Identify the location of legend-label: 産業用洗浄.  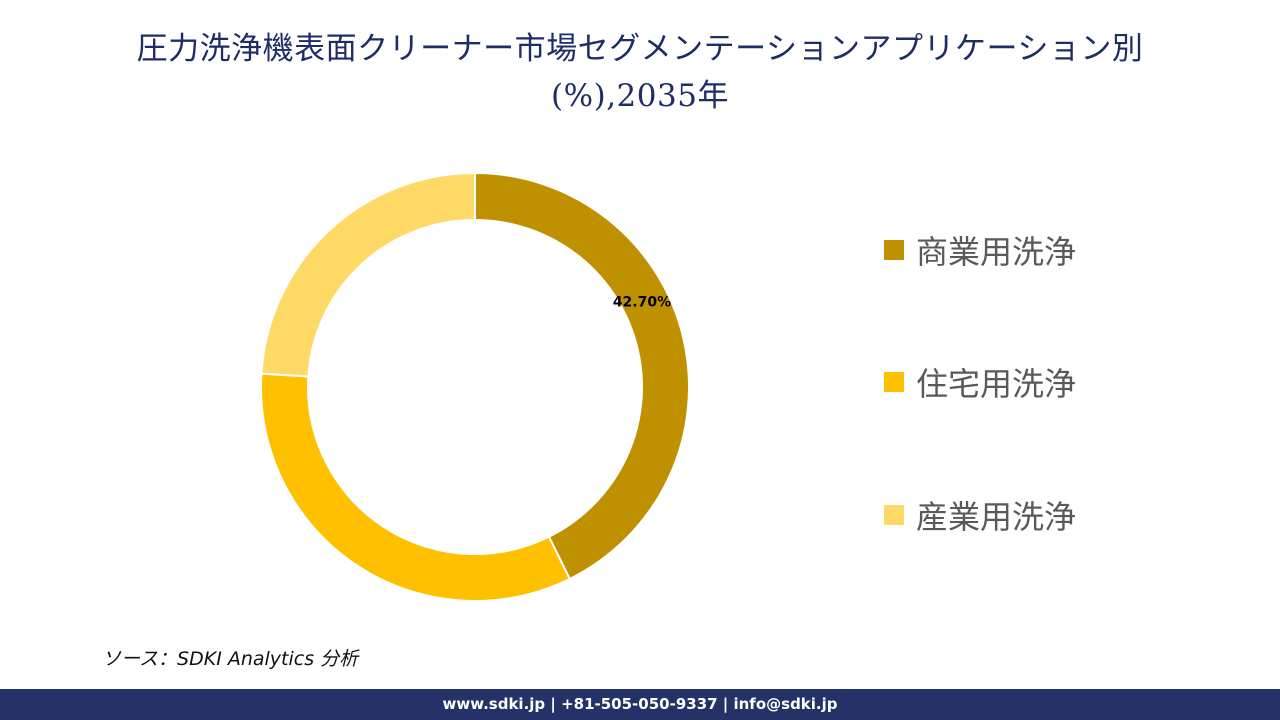
(996, 517).